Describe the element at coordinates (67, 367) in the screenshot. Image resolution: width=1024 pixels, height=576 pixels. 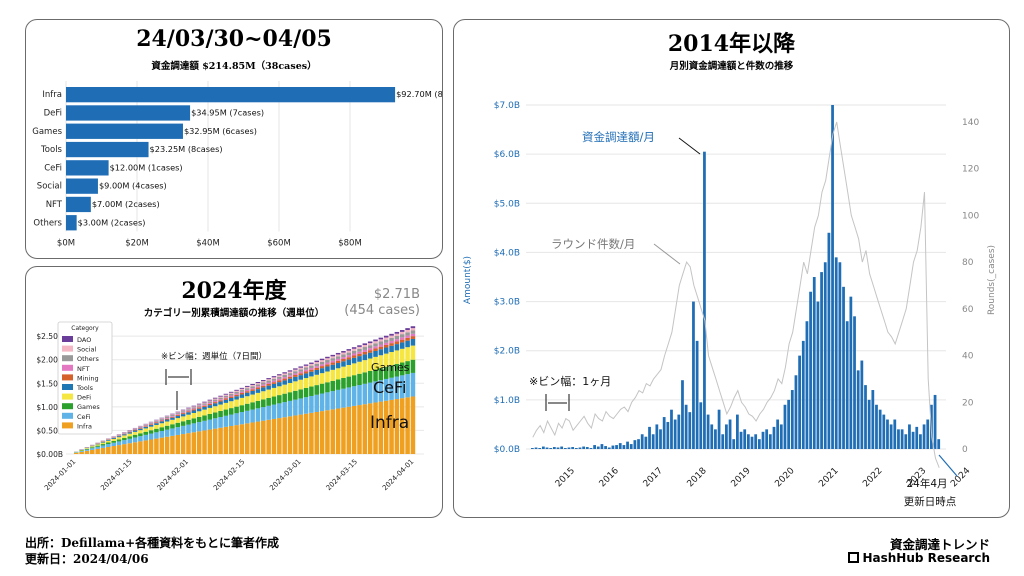
I see `legend-swatch` at that location.